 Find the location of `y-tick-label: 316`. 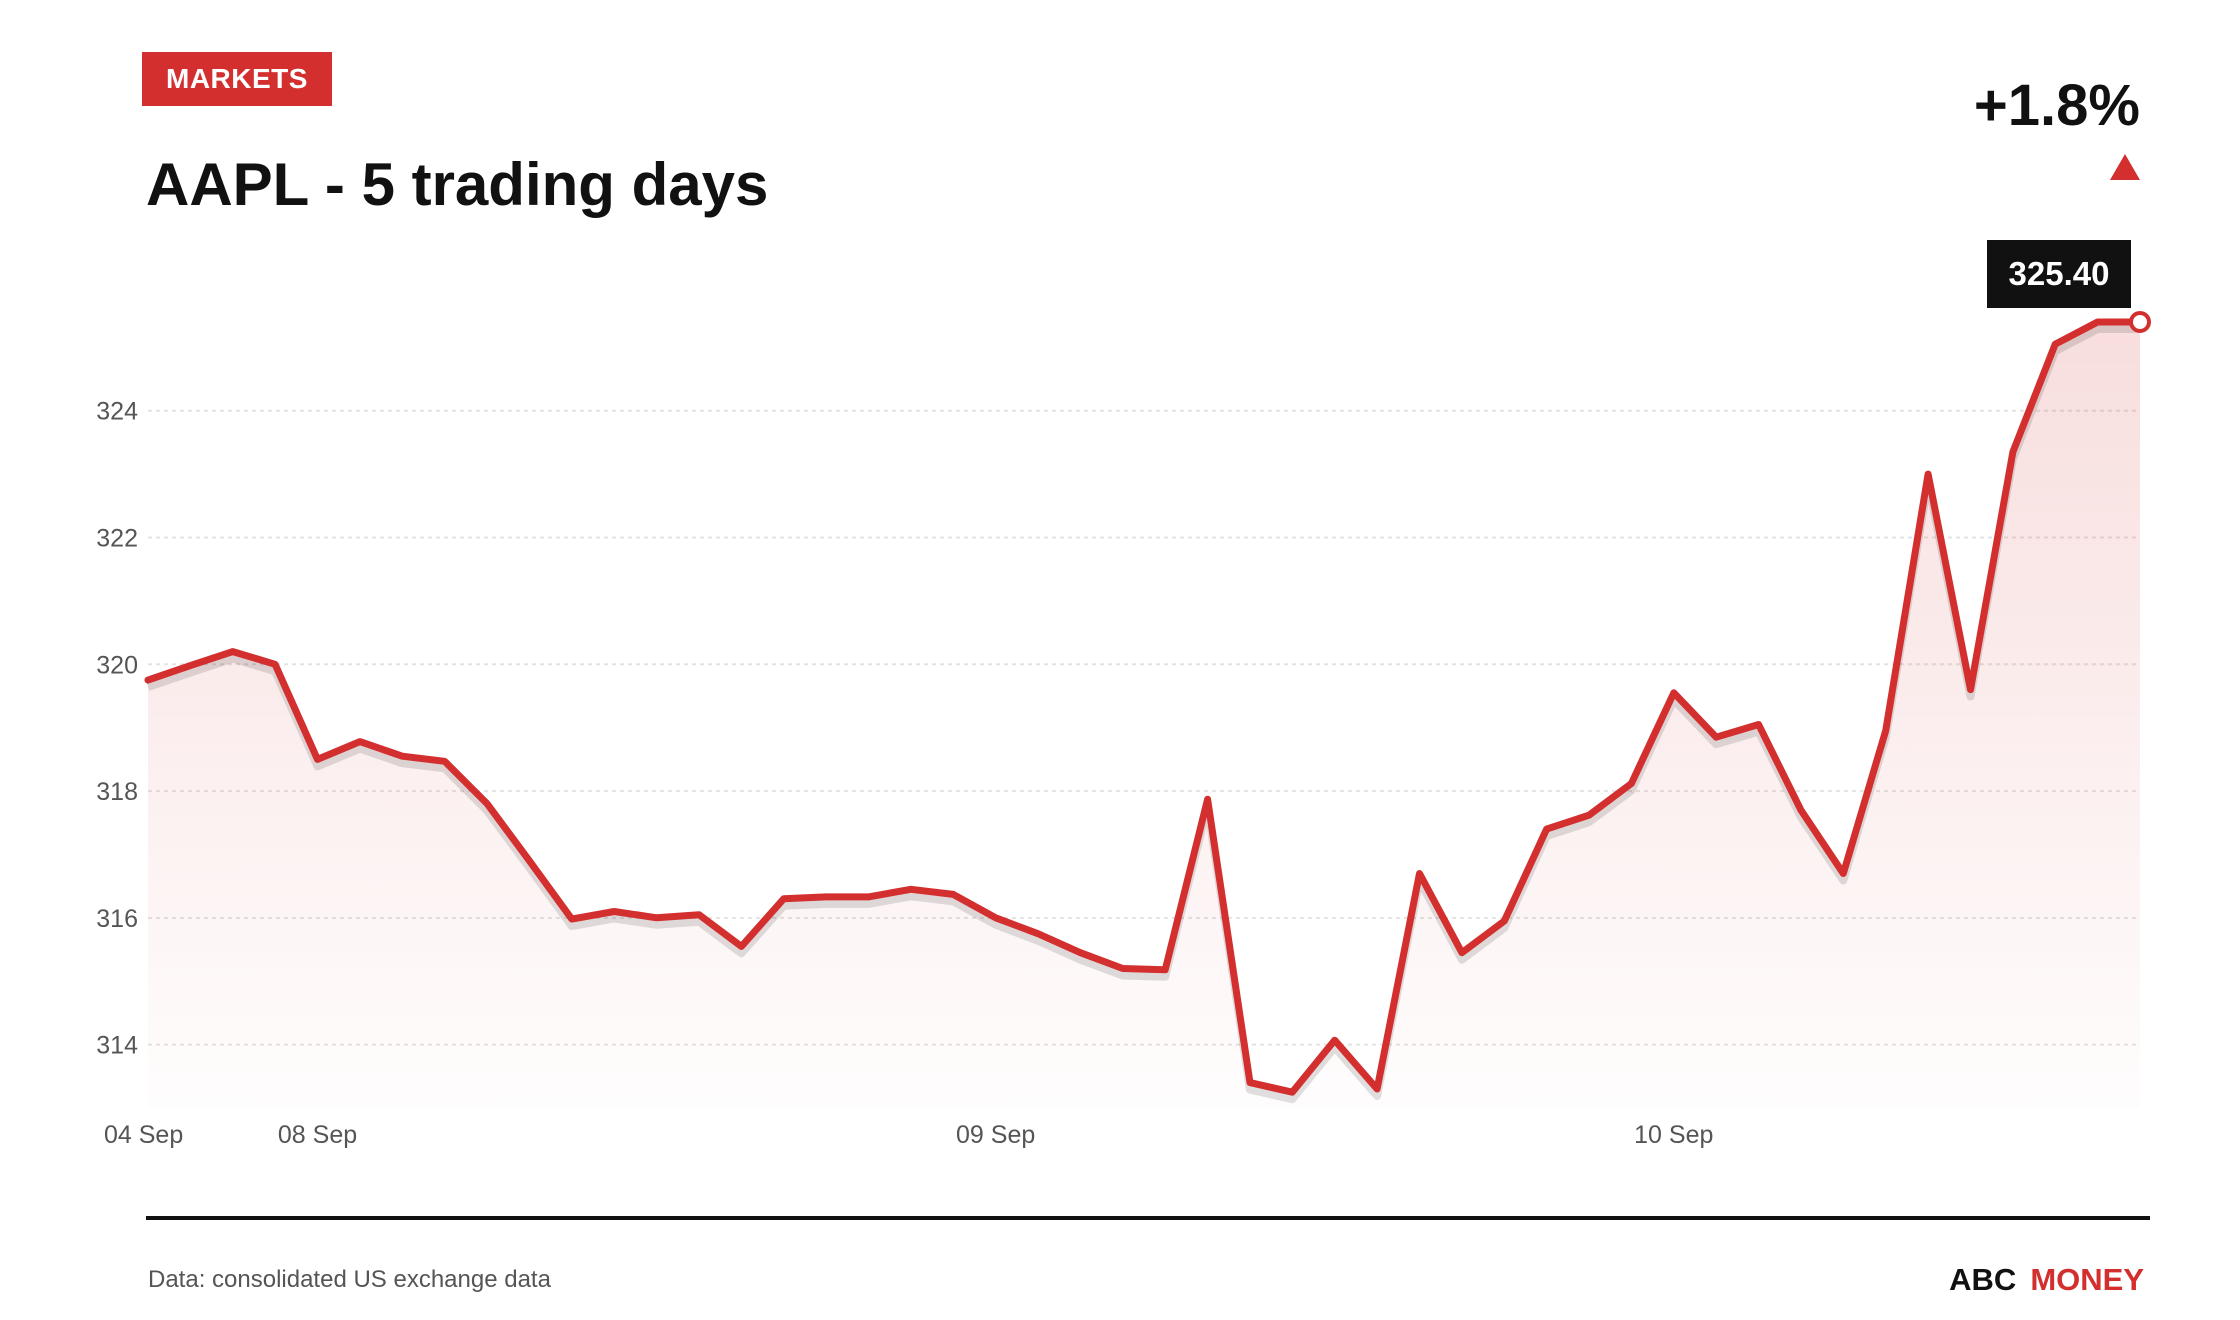

y-tick-label: 316 is located at coordinates (117, 919).